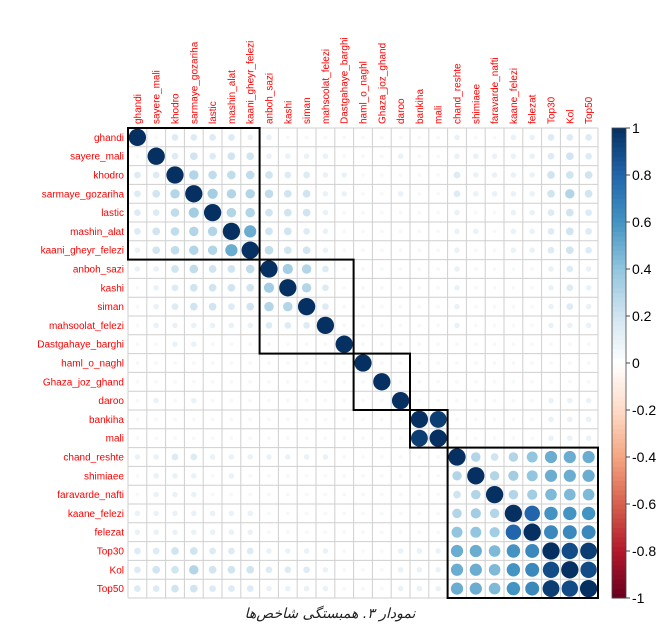  I want to click on column-label: felezat, so click(533, 109).